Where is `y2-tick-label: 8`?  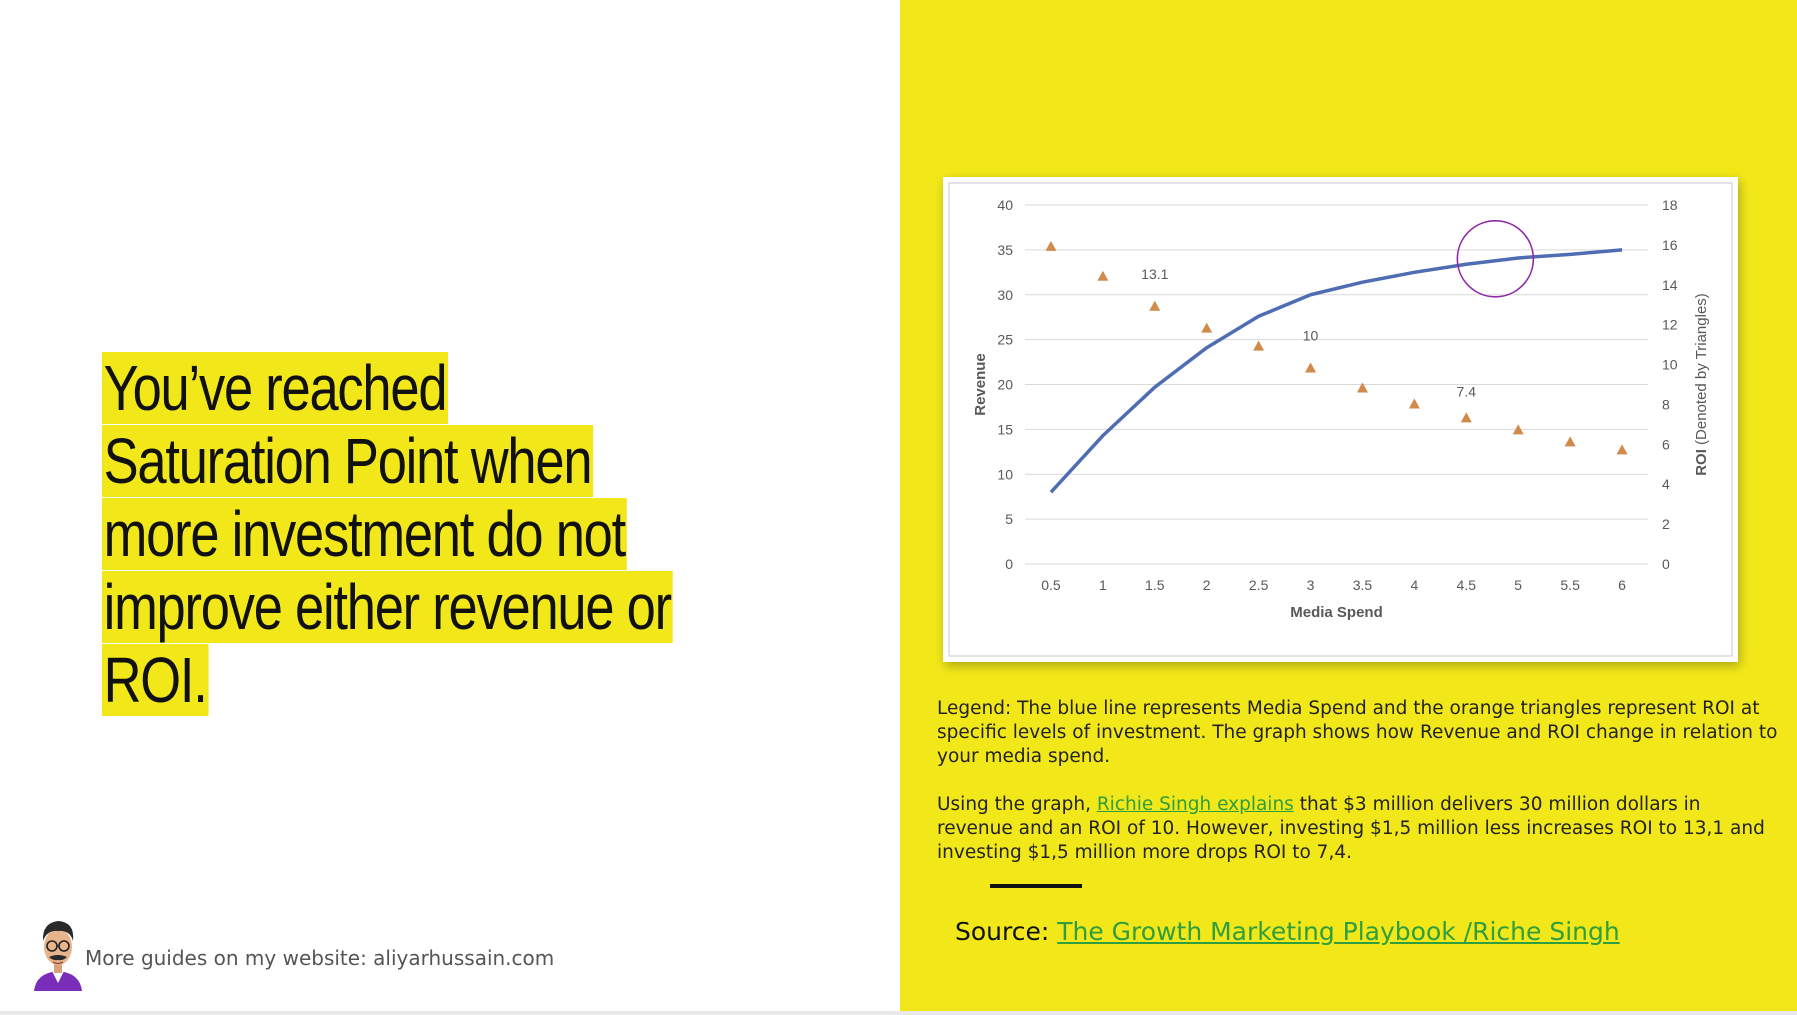
y2-tick-label: 8 is located at coordinates (1666, 404).